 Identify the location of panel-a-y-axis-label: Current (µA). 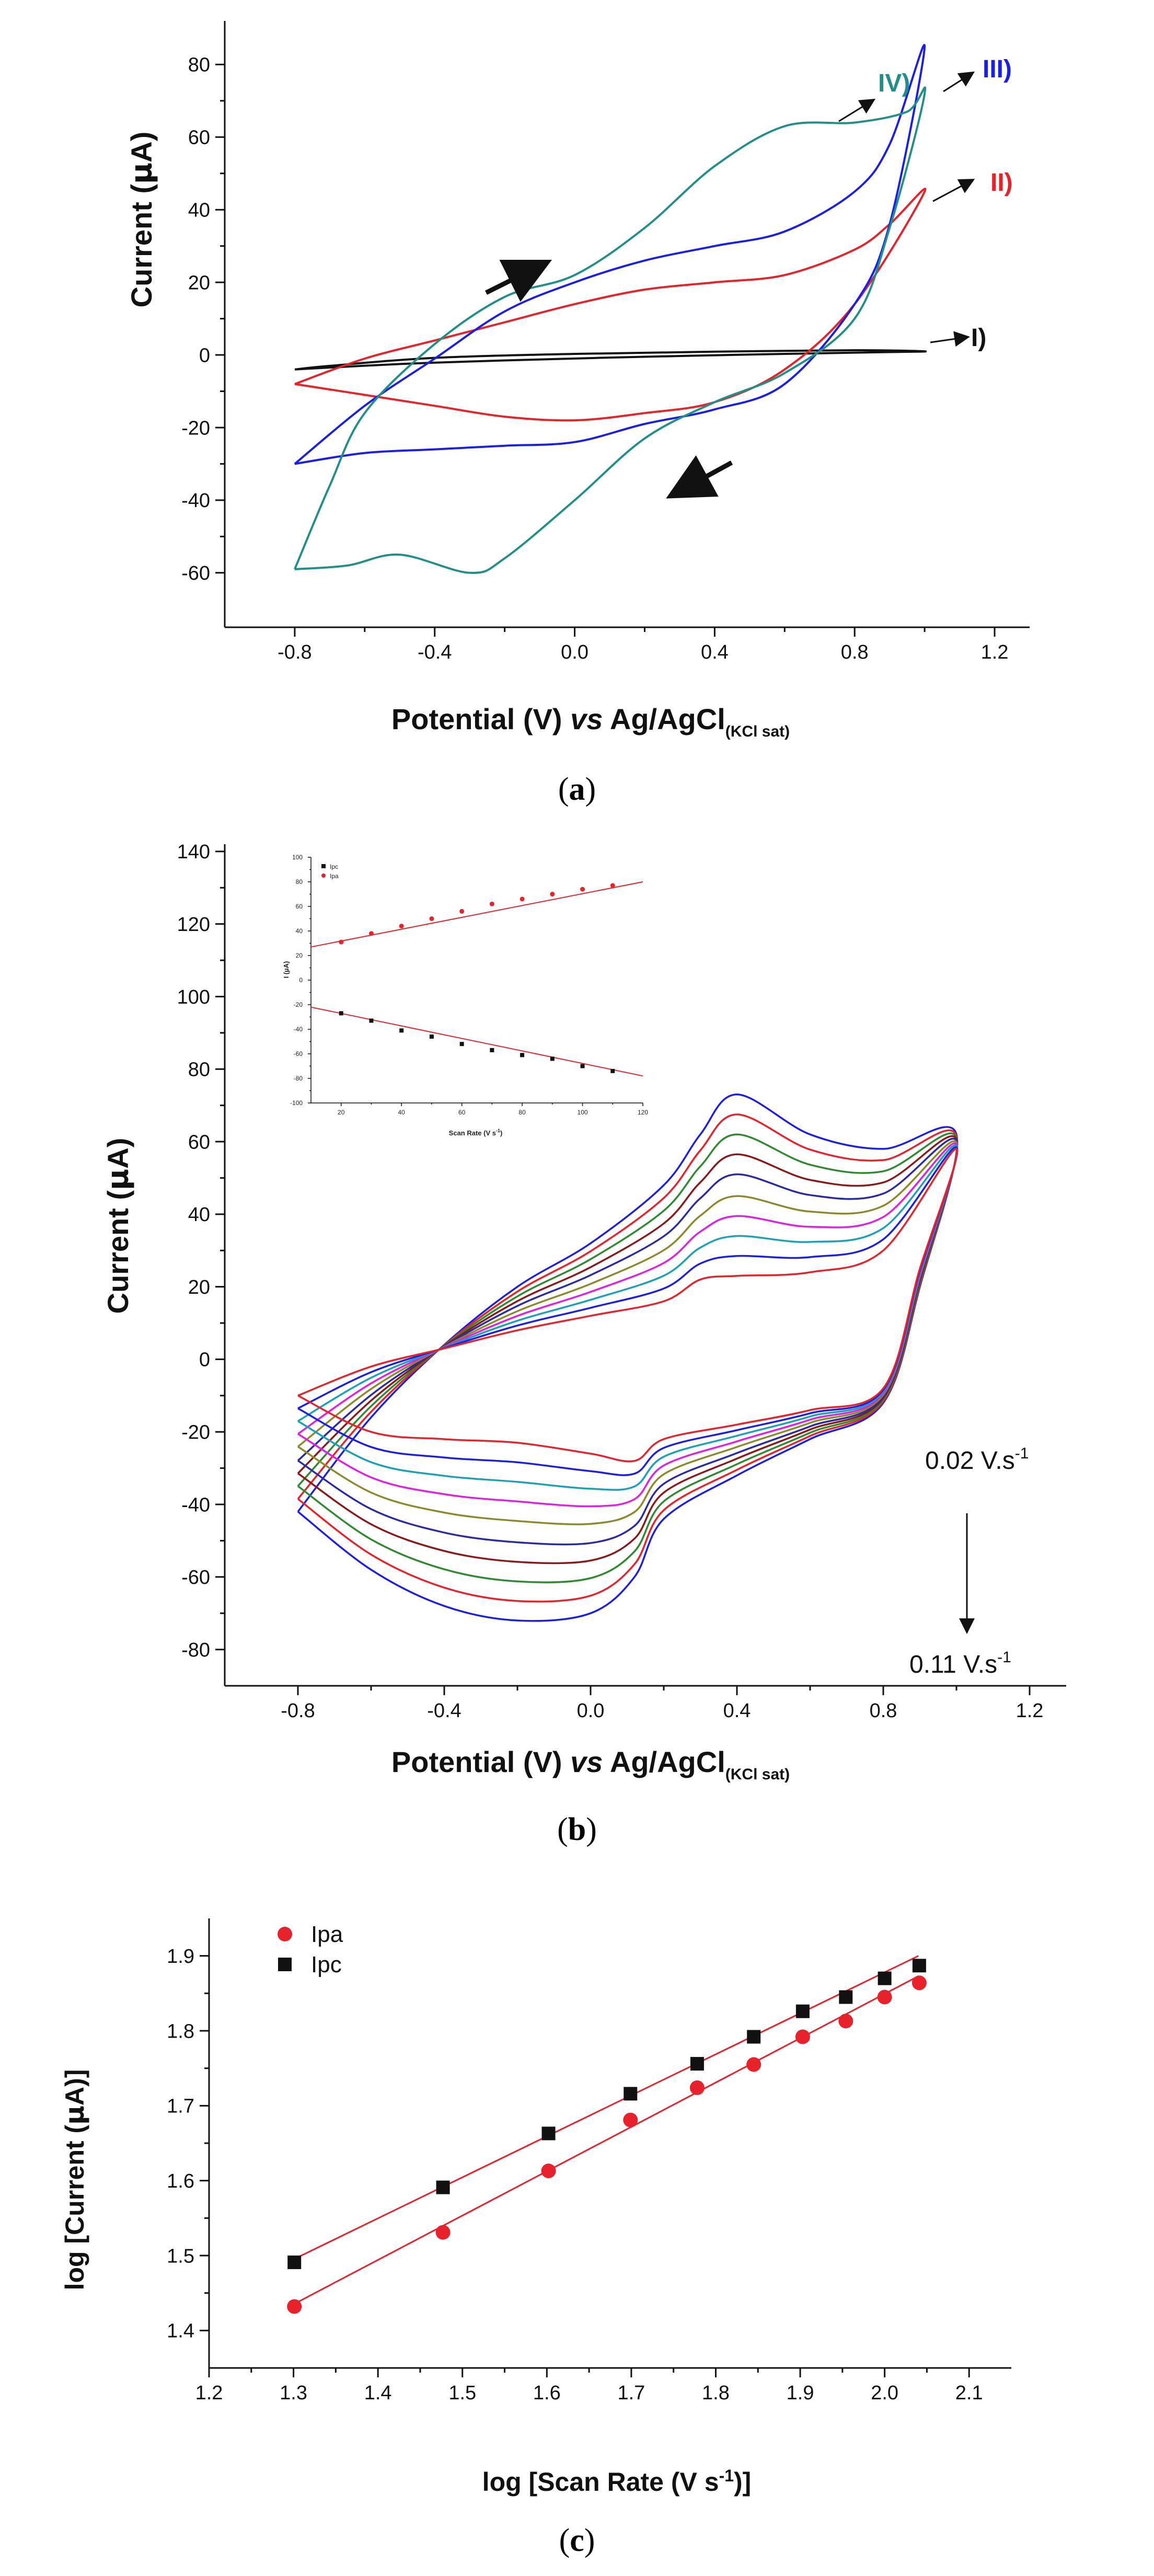
(142, 220).